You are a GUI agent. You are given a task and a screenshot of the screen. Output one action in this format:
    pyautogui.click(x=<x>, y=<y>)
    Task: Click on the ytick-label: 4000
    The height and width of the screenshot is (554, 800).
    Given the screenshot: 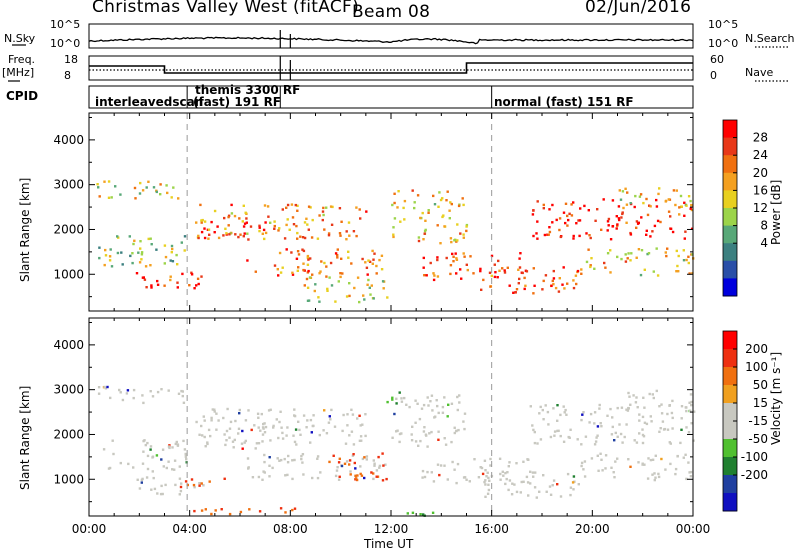 What is the action you would take?
    pyautogui.click(x=68, y=140)
    